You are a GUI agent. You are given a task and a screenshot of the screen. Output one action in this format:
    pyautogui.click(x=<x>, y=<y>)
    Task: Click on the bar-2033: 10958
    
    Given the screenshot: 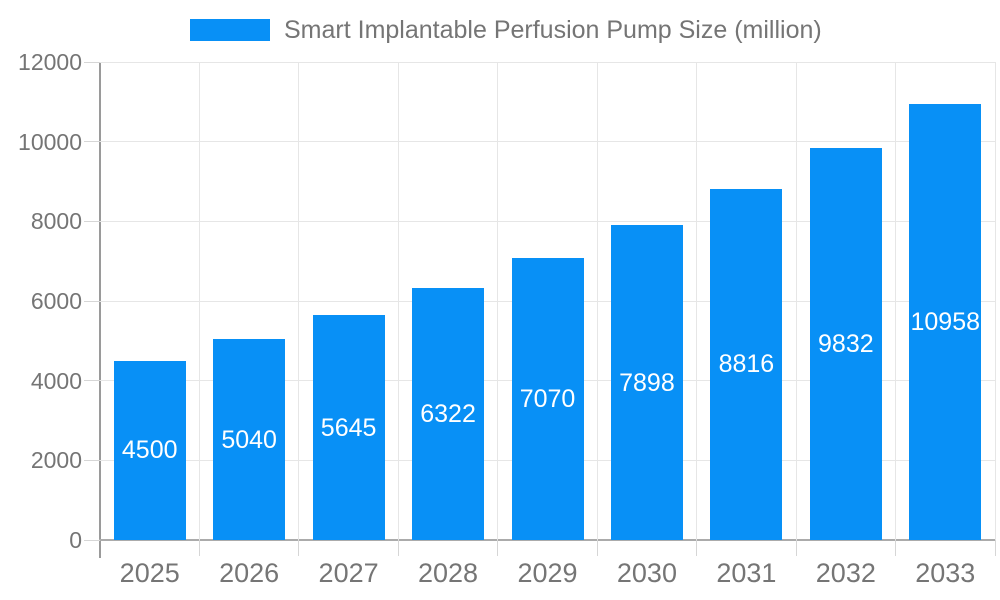 What is the action you would take?
    pyautogui.click(x=945, y=321)
    